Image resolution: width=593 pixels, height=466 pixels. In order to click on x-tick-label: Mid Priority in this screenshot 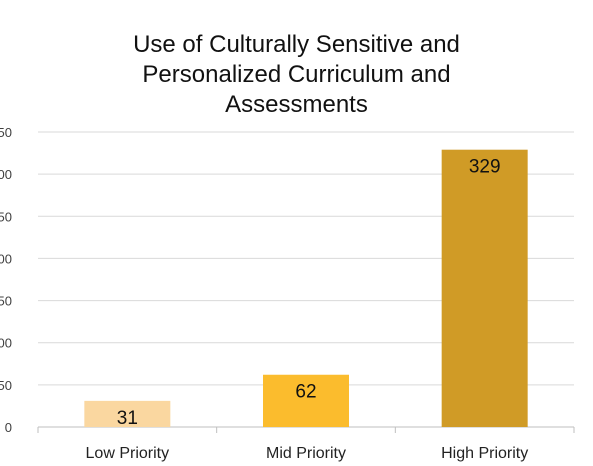, I will do `click(306, 453)`.